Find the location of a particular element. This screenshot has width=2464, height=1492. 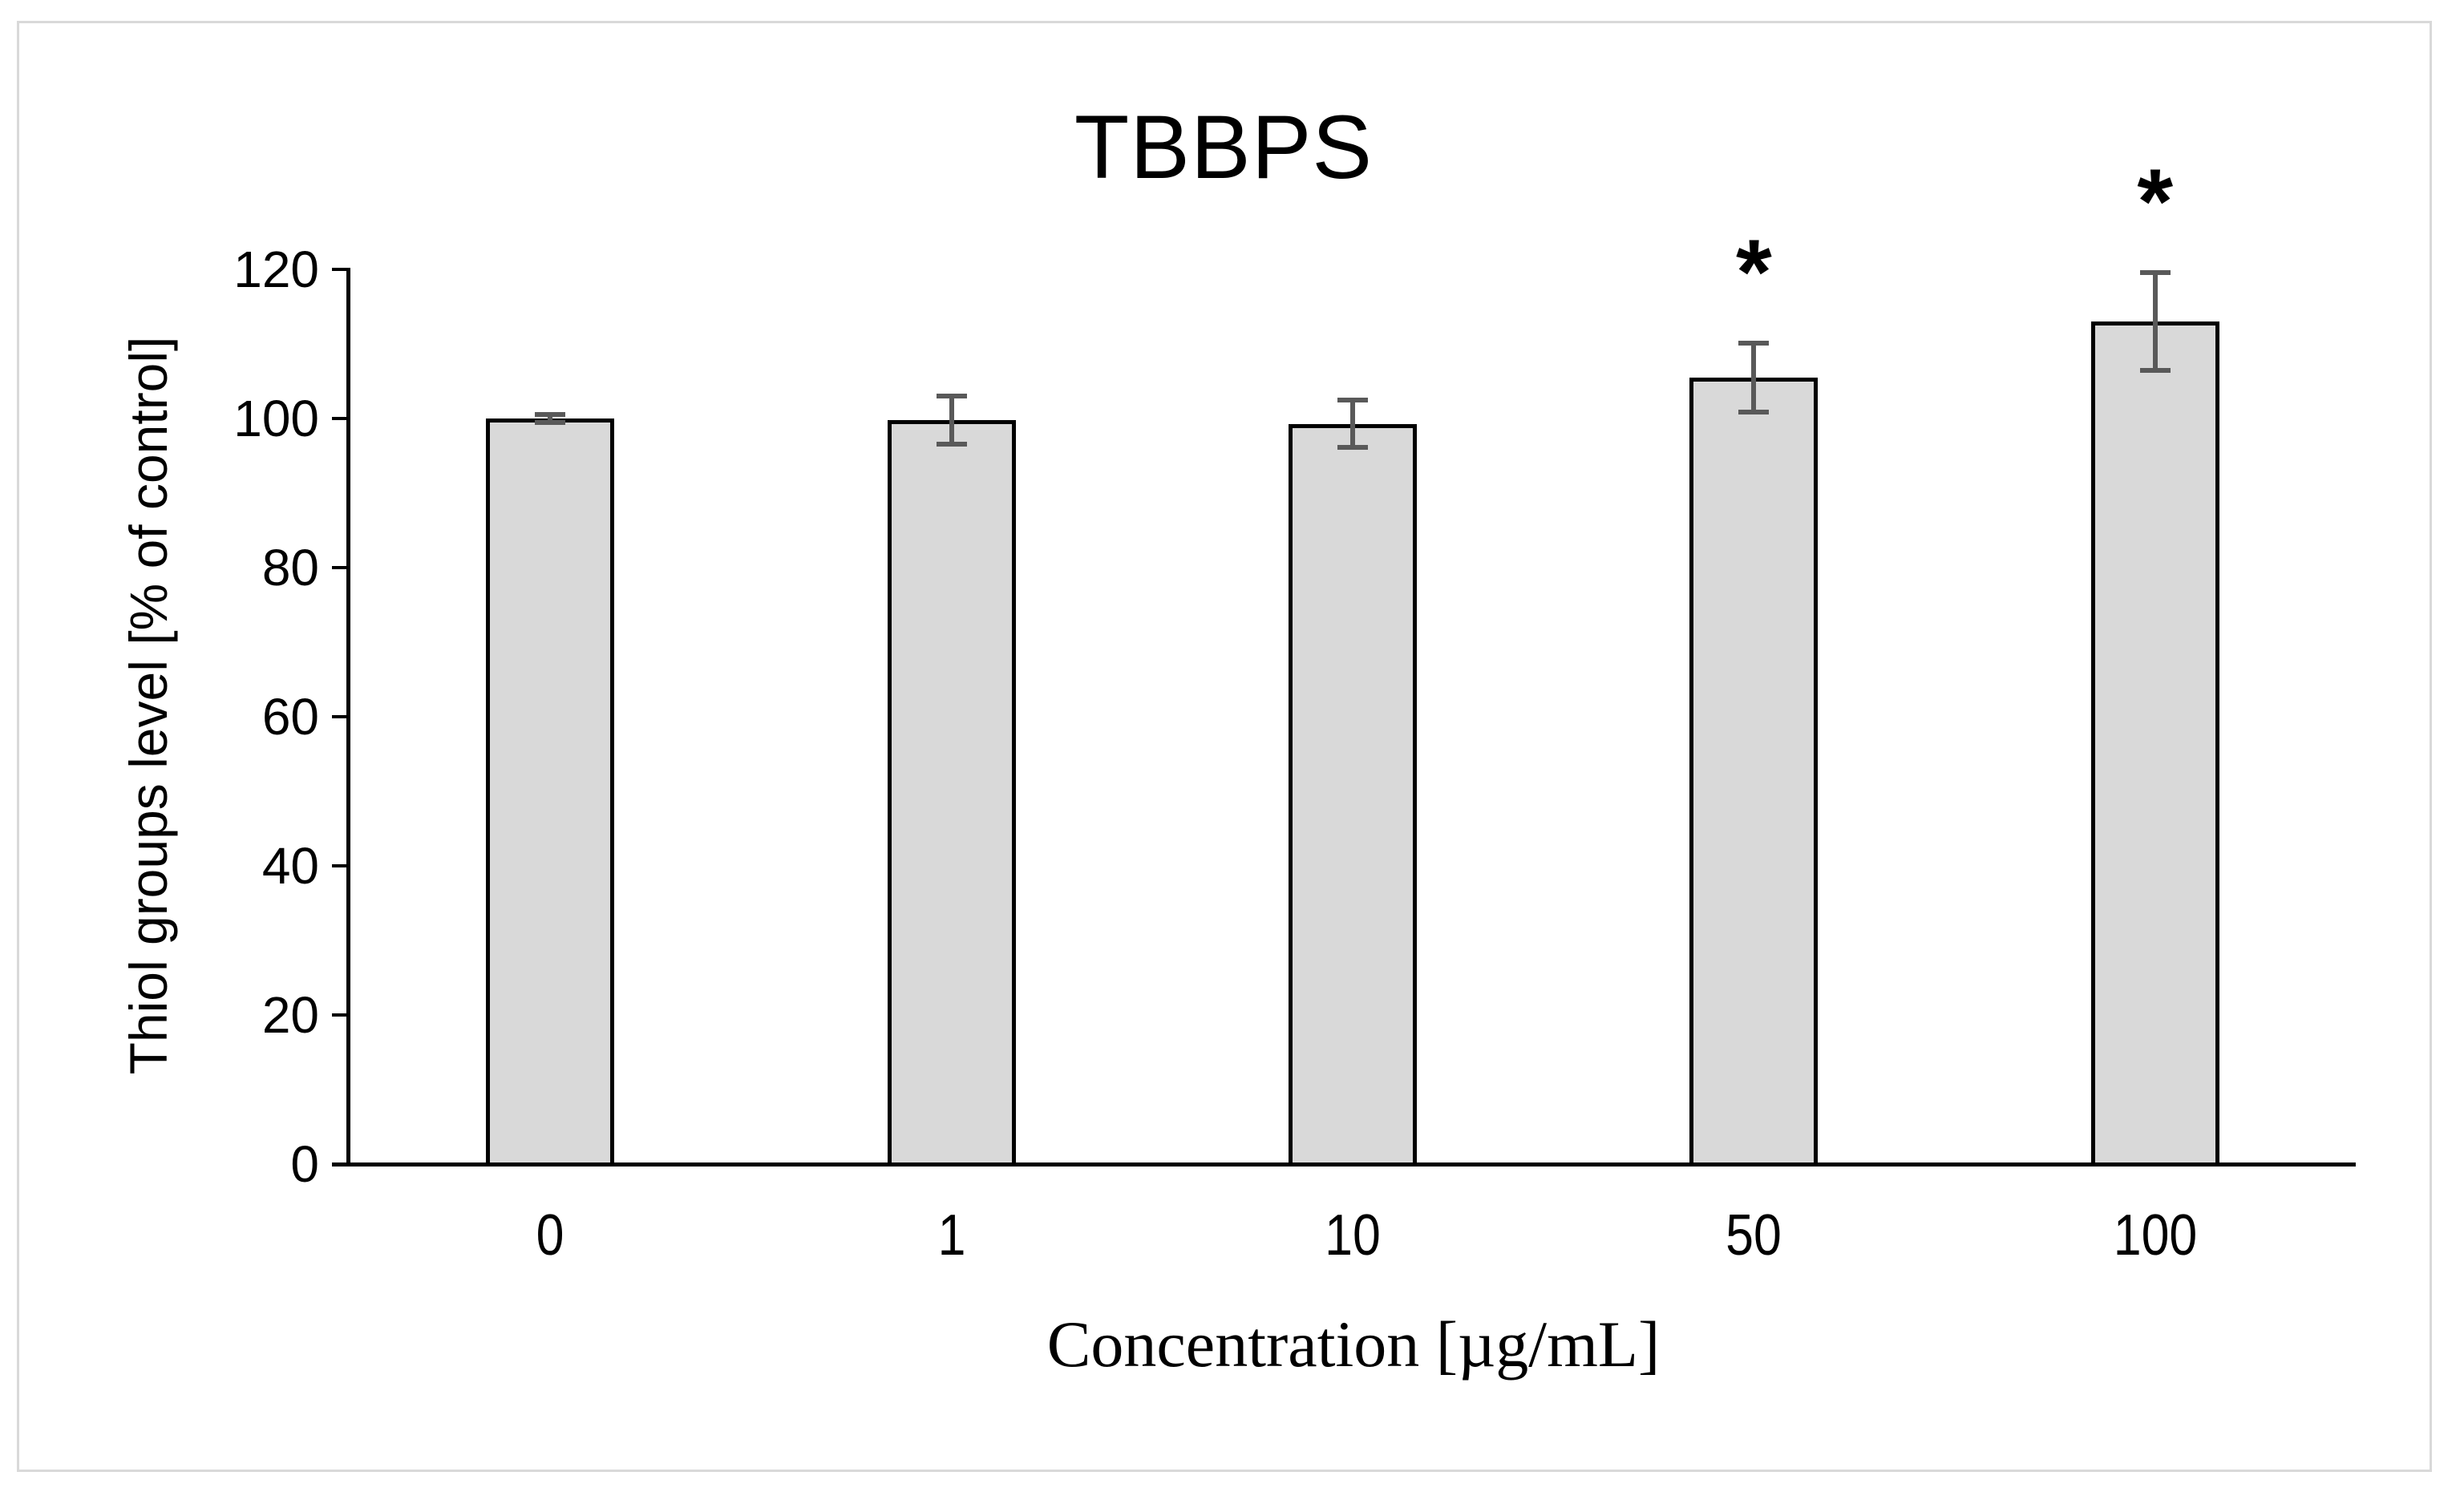

x-axis-title: Concentration [µg/mL] is located at coordinates (1353, 1344).